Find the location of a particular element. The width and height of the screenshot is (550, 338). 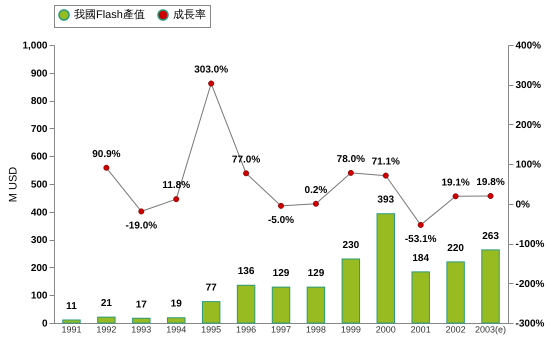

data-label: 19 is located at coordinates (176, 304).